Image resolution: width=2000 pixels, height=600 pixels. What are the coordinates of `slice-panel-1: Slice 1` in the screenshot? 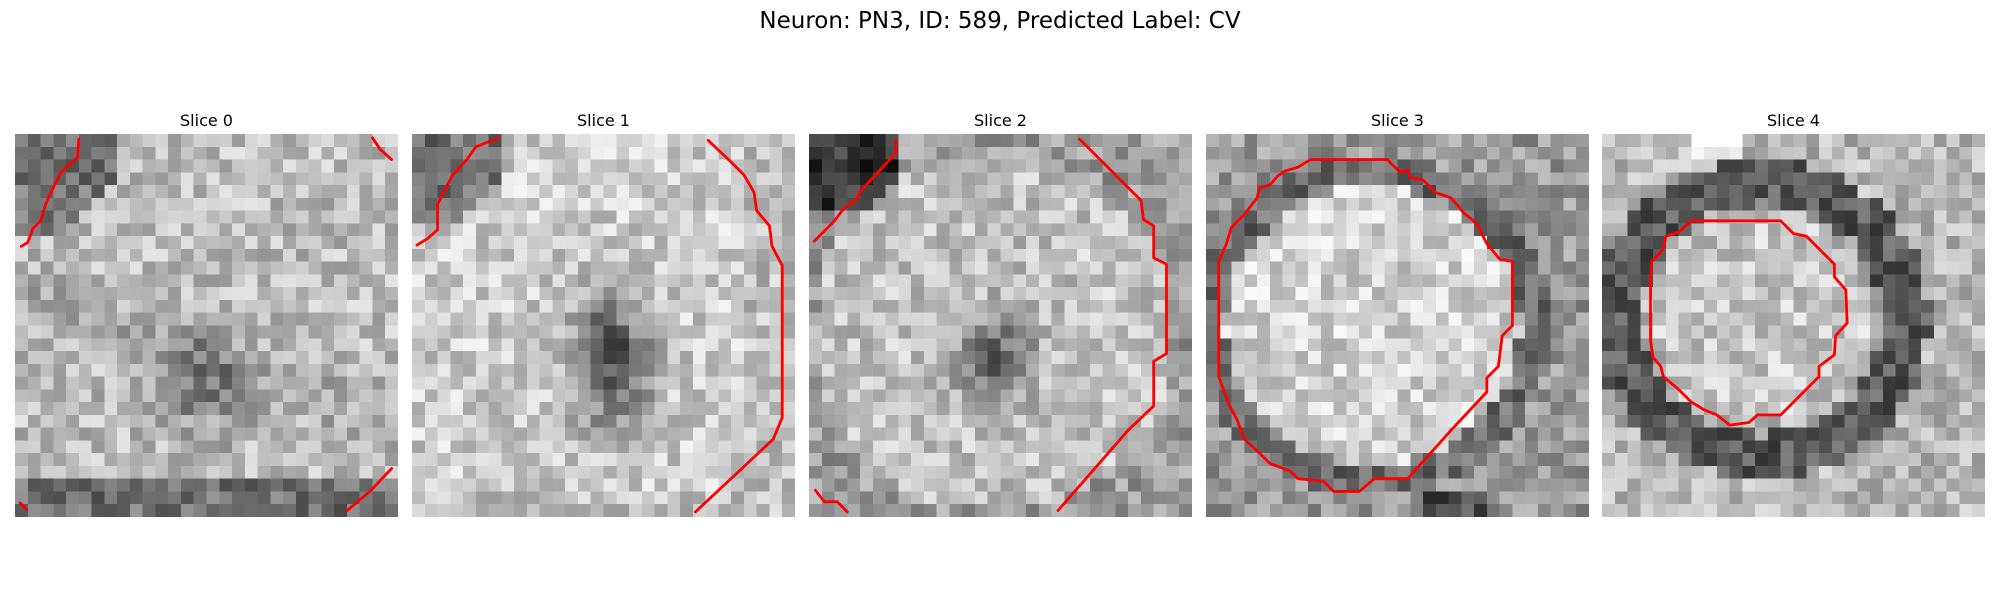 It's located at (603, 313).